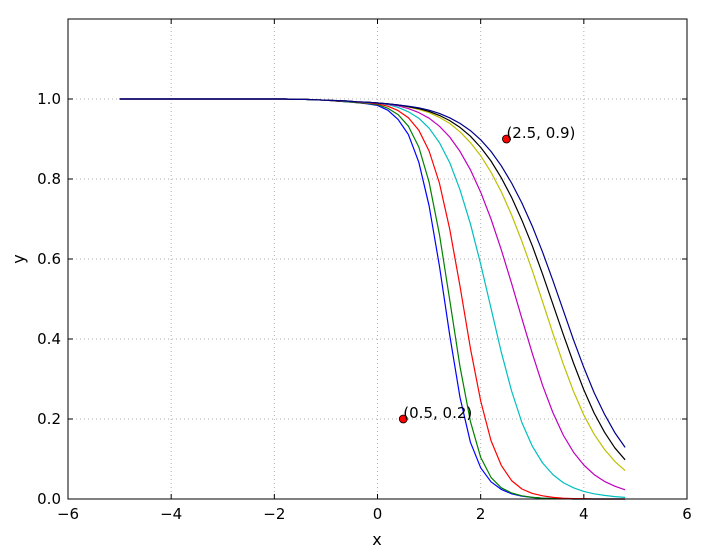 The width and height of the screenshot is (702, 557). Describe the element at coordinates (584, 514) in the screenshot. I see `x-tick-label: 4` at that location.